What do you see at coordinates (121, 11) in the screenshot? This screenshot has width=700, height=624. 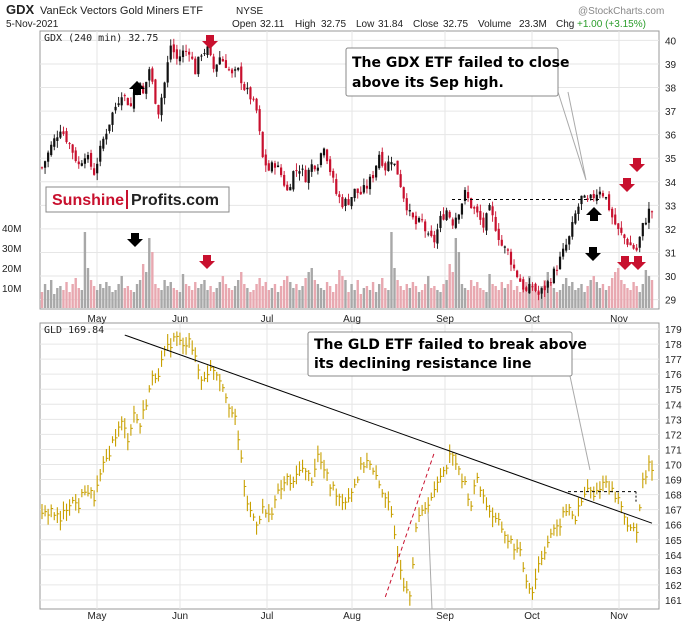 I see `header-name: VanEck Vectors Gold Miners ETF` at bounding box center [121, 11].